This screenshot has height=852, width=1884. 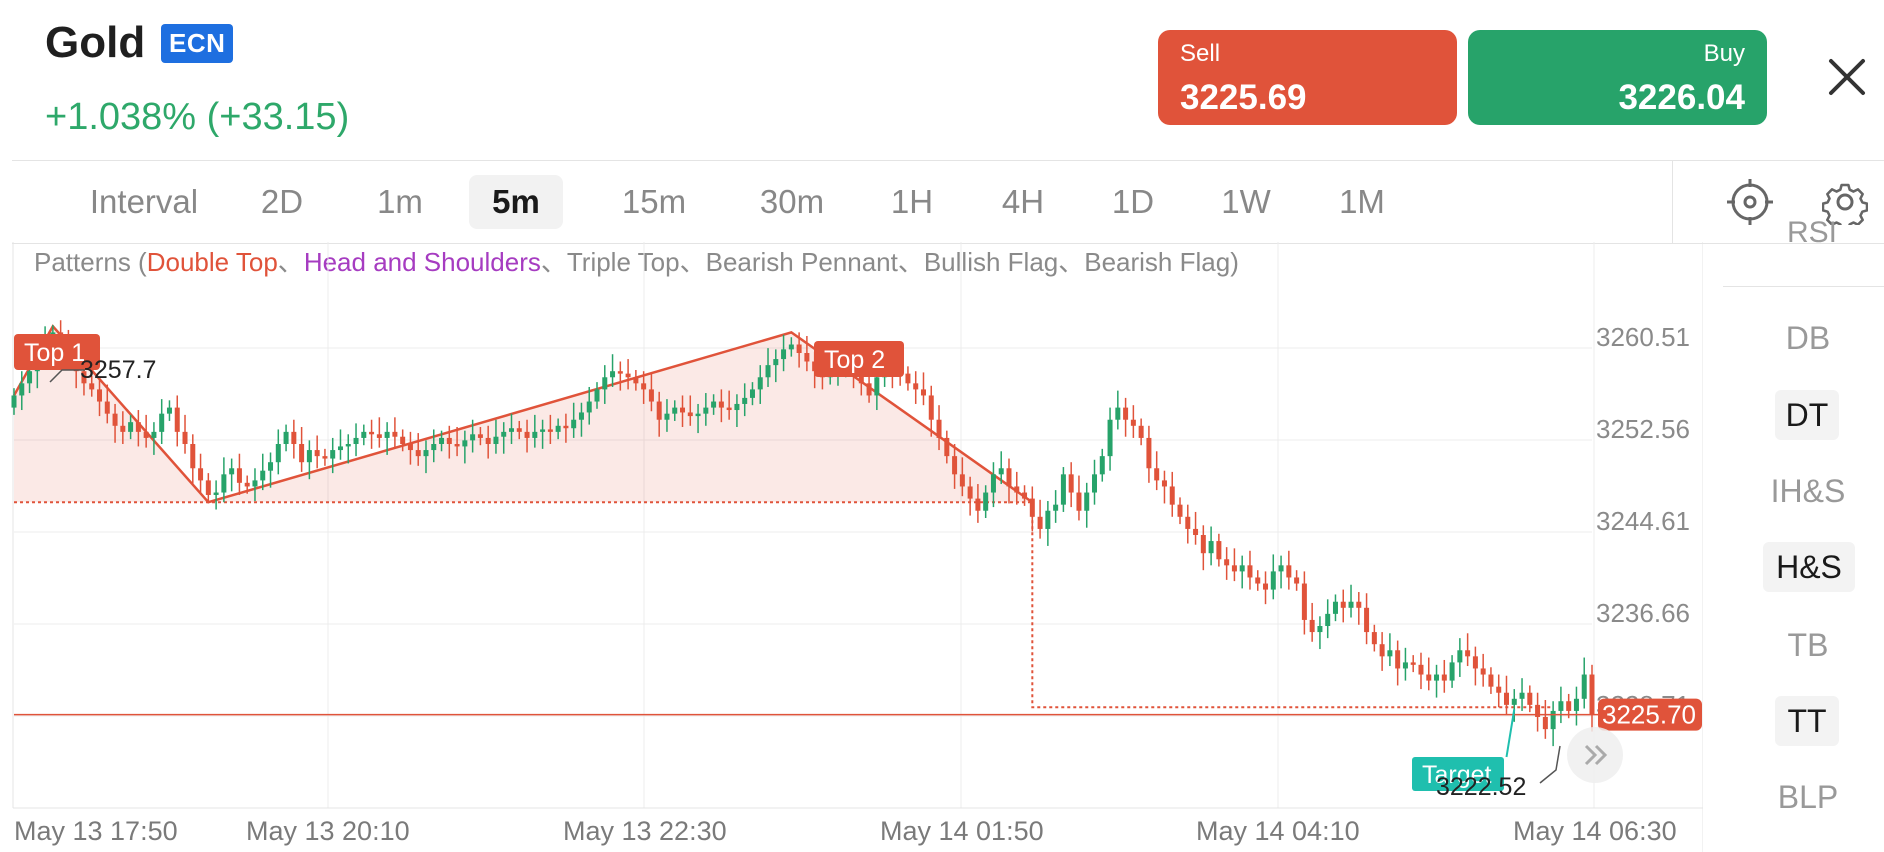 What do you see at coordinates (1643, 613) in the screenshot?
I see `y-tick-label: 3236.66` at bounding box center [1643, 613].